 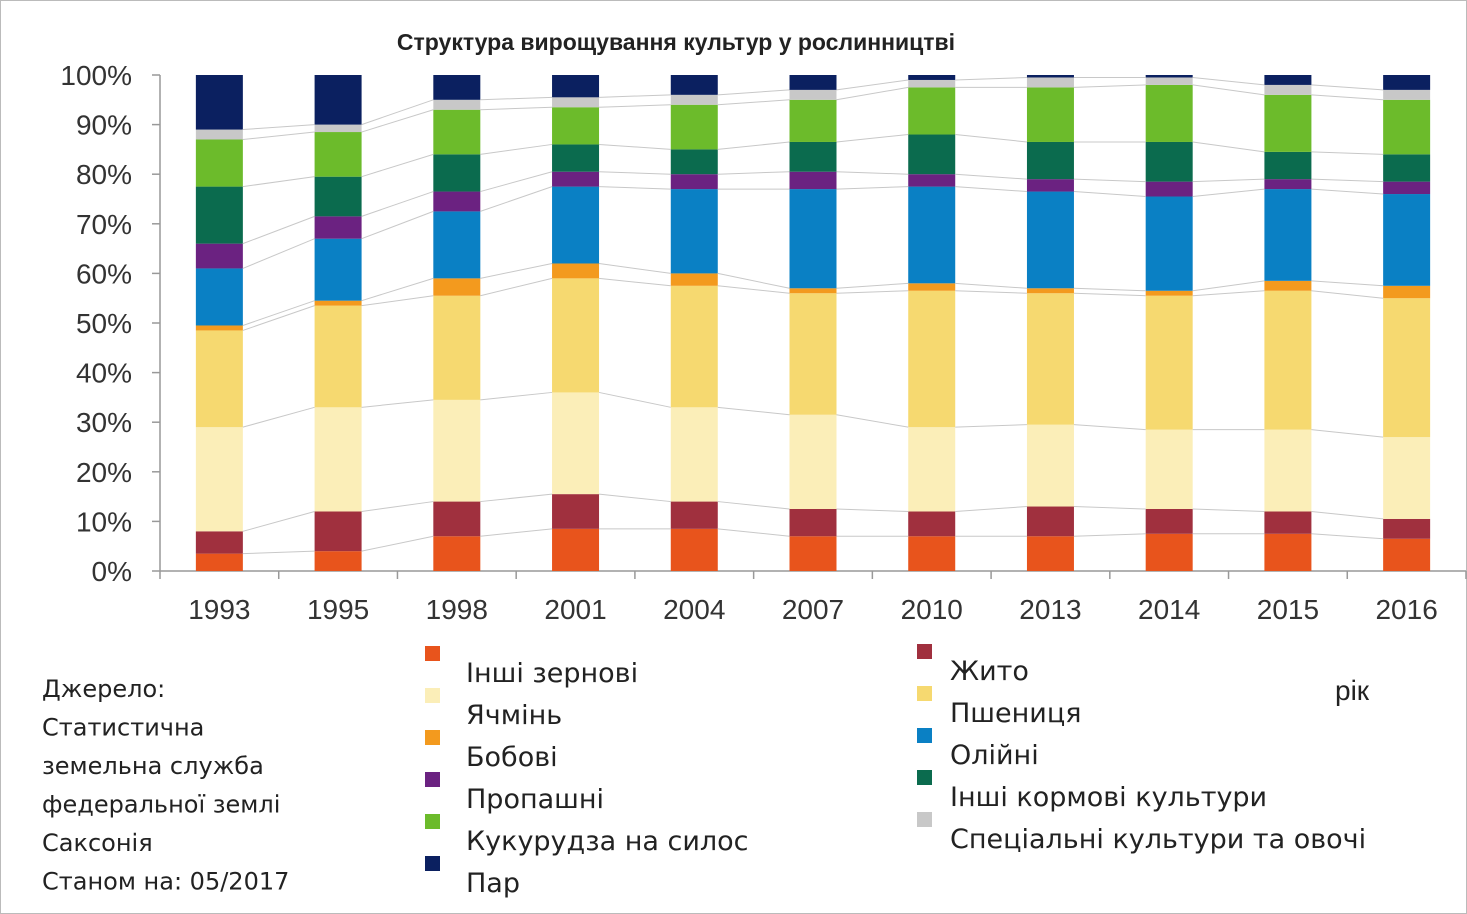 I want to click on y-tick-label: 0%, so click(x=112, y=571).